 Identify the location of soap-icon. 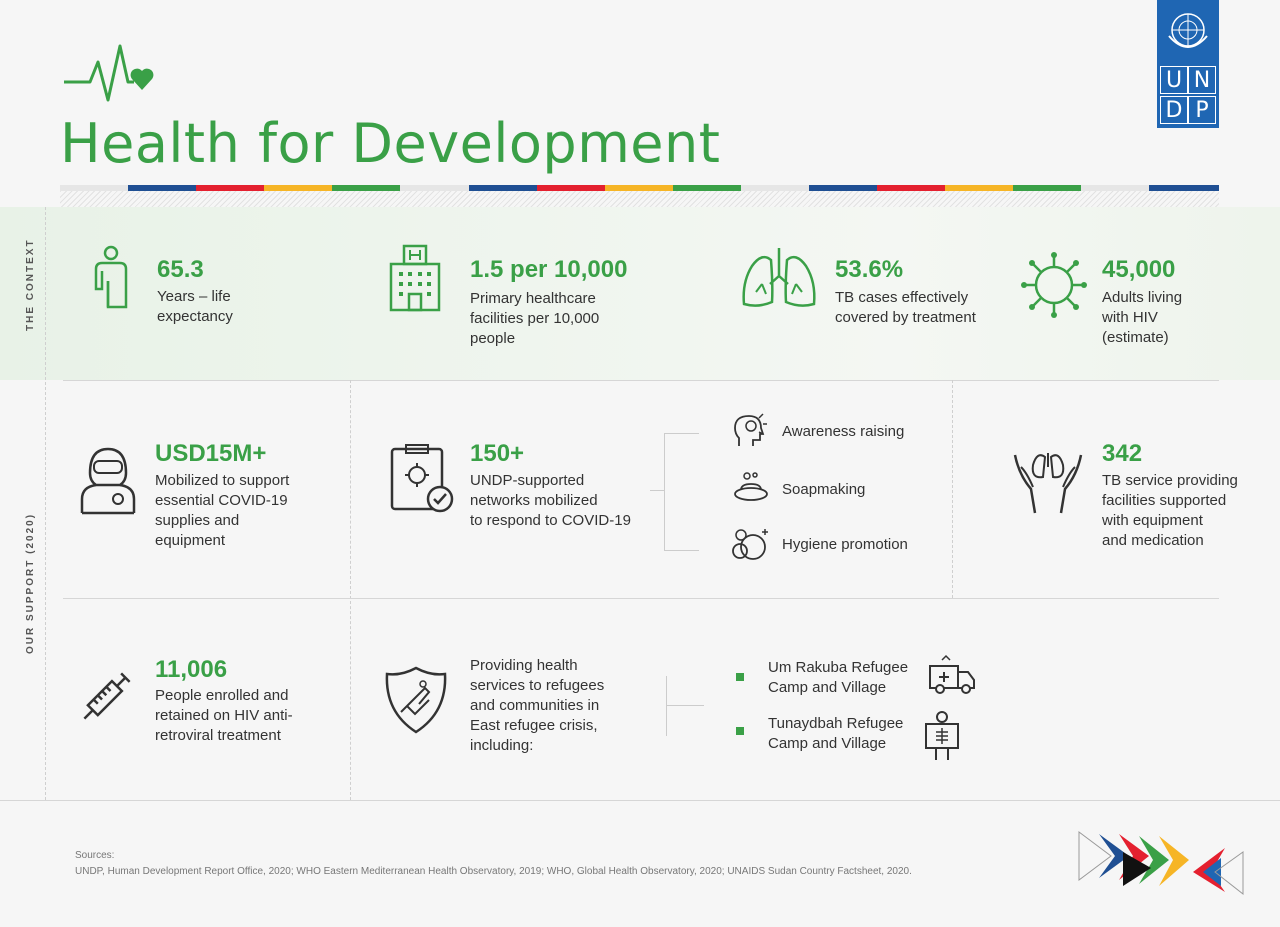
(751, 486).